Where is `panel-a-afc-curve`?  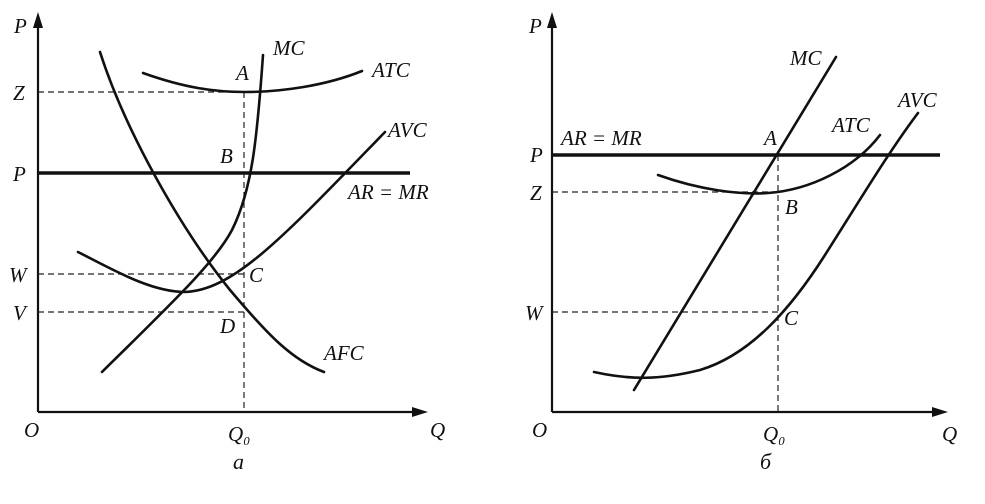 panel-a-afc-curve is located at coordinates (212, 212).